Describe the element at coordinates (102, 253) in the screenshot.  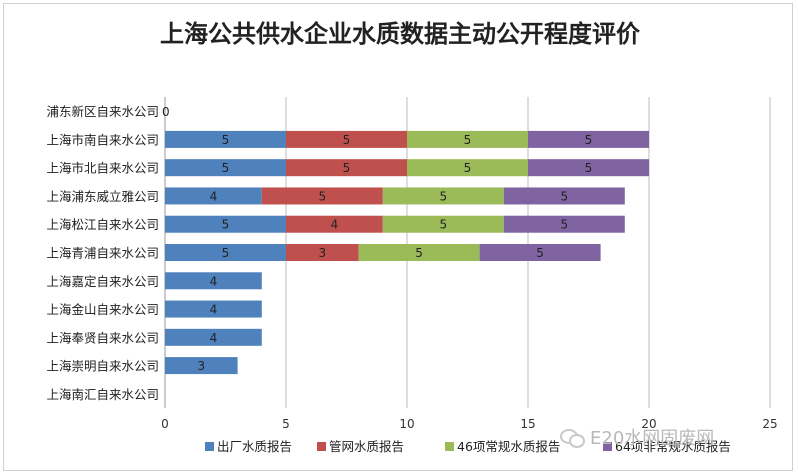
I see `category-label: 上海青浦自来水公司` at that location.